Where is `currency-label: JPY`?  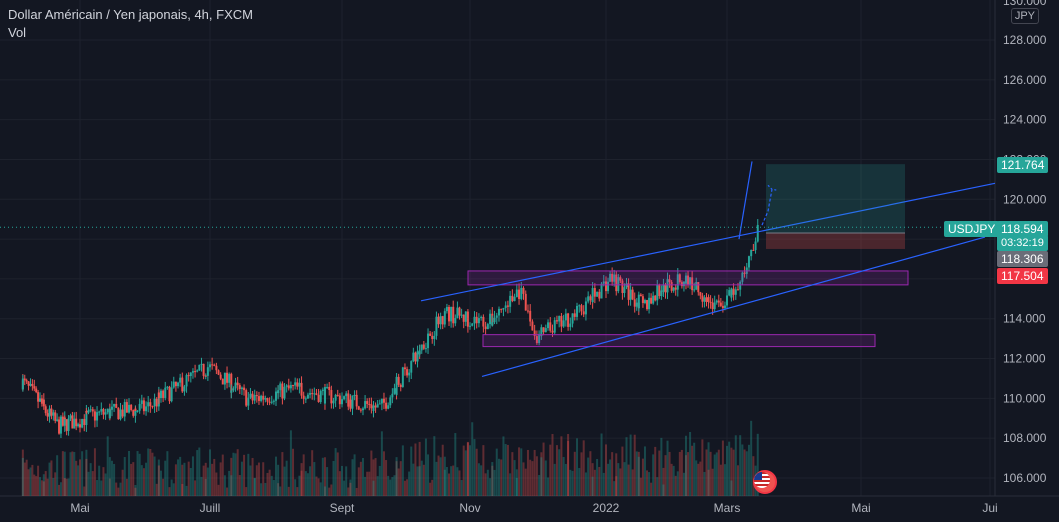
currency-label: JPY is located at coordinates (1024, 16).